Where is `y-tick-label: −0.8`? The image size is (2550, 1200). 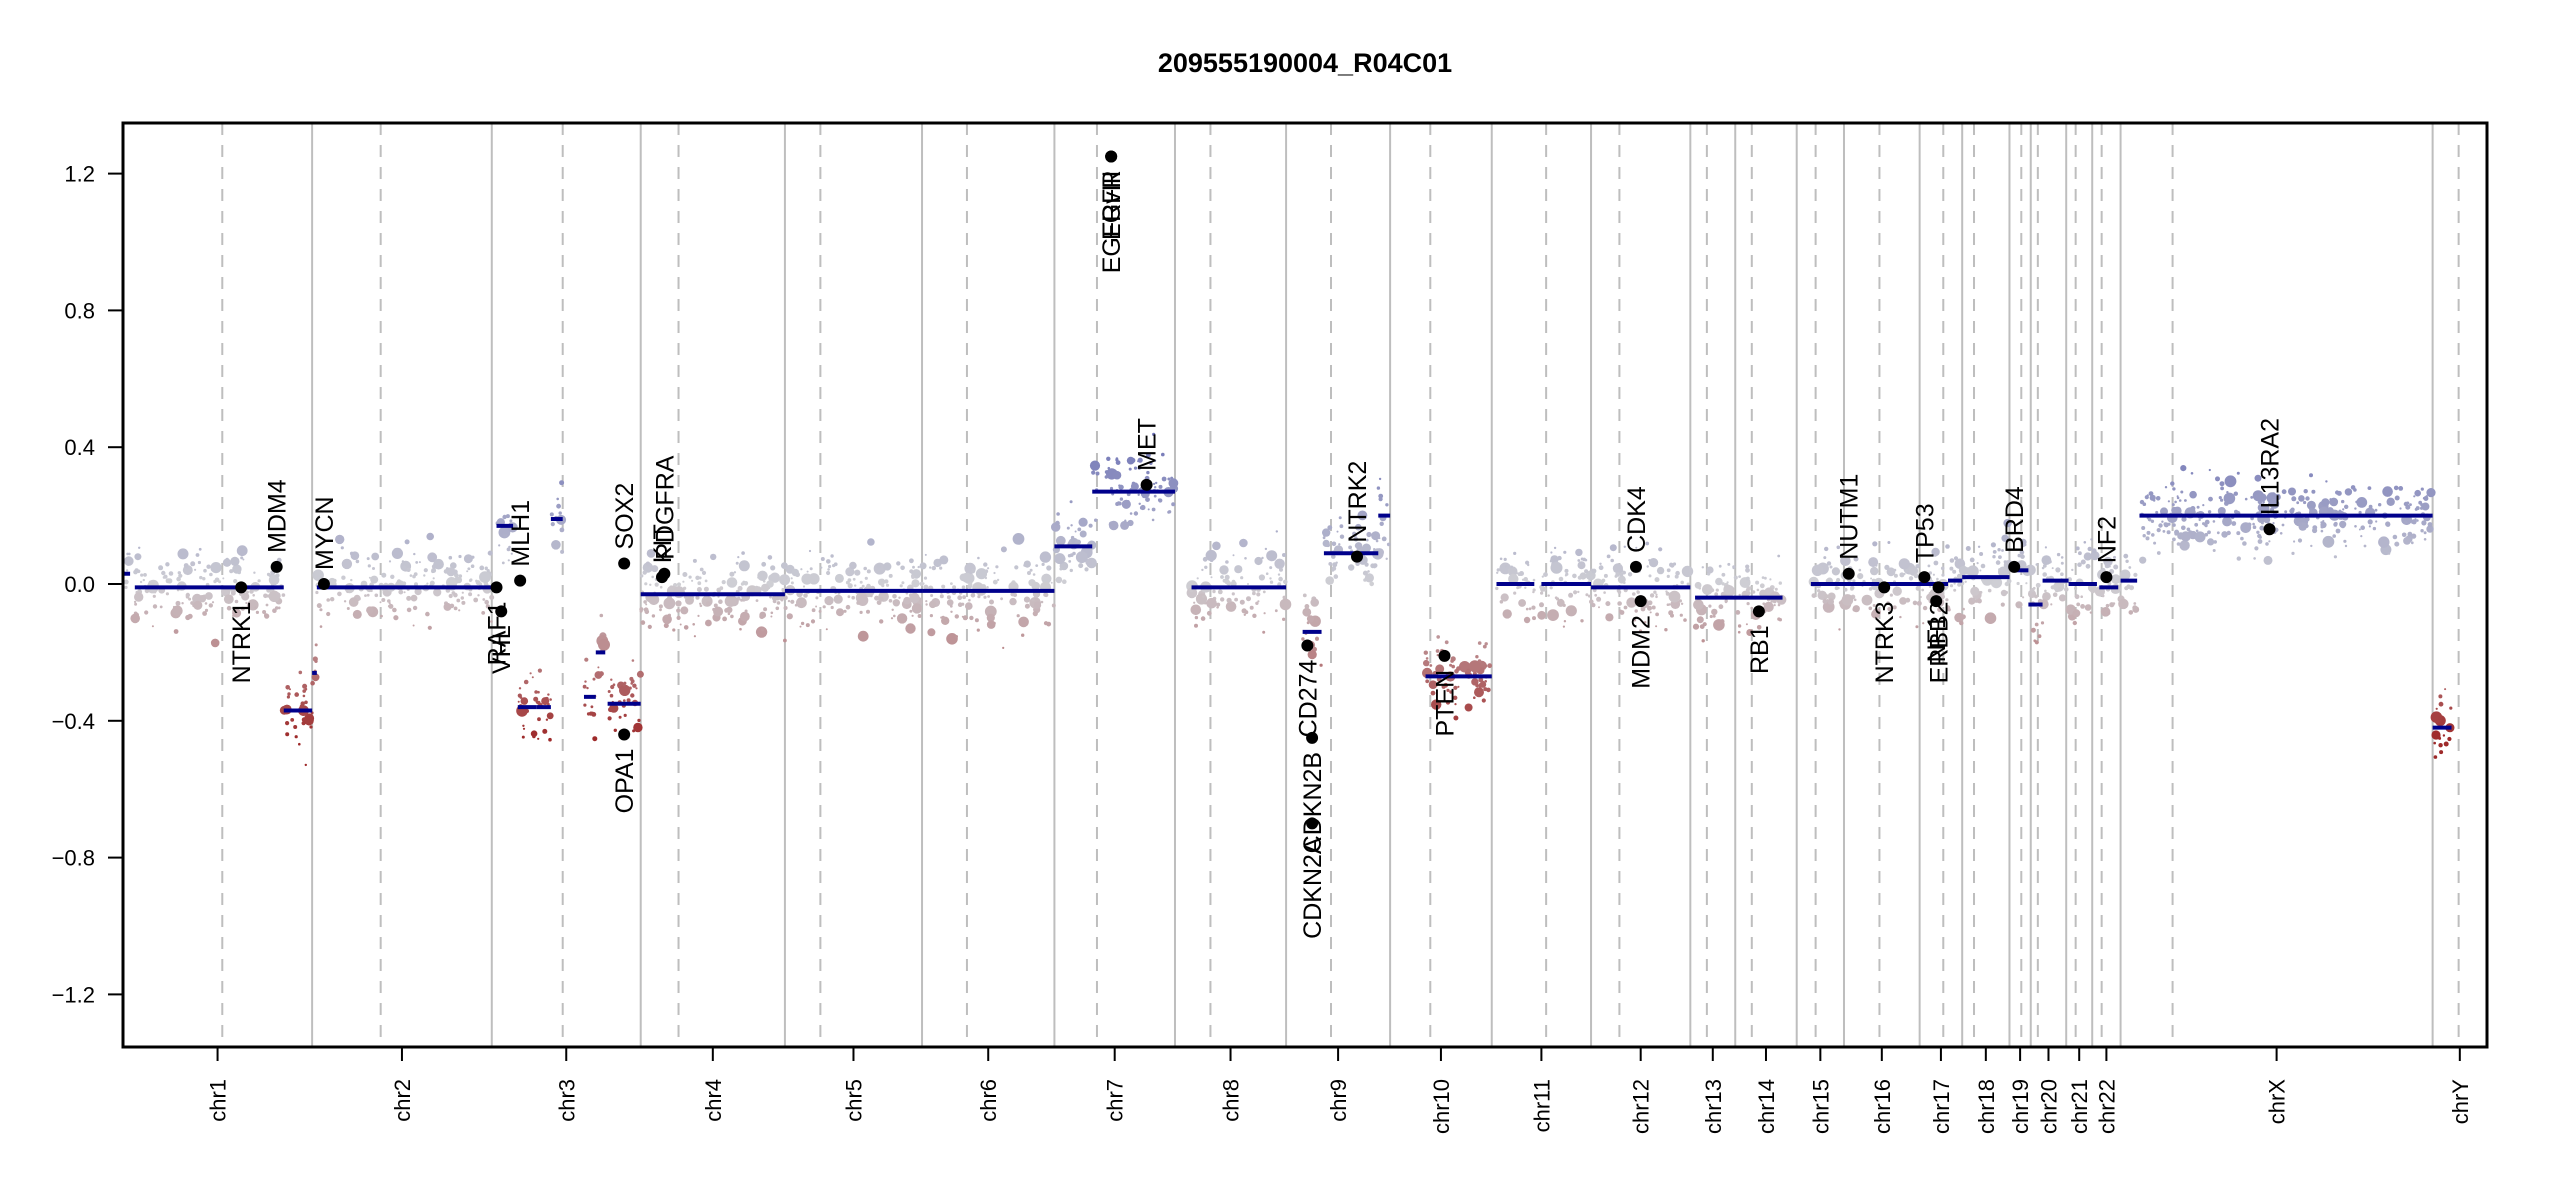 y-tick-label: −0.8 is located at coordinates (73, 858).